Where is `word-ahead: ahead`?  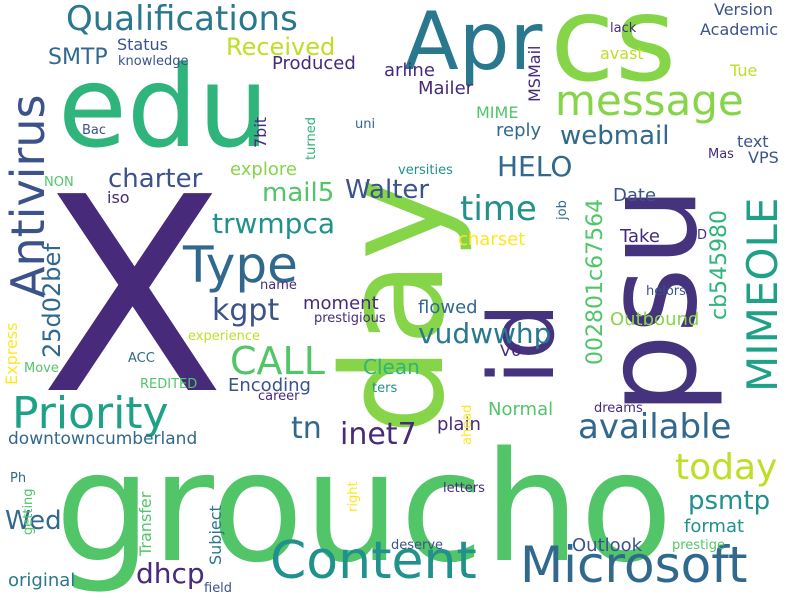
word-ahead: ahead is located at coordinates (467, 424).